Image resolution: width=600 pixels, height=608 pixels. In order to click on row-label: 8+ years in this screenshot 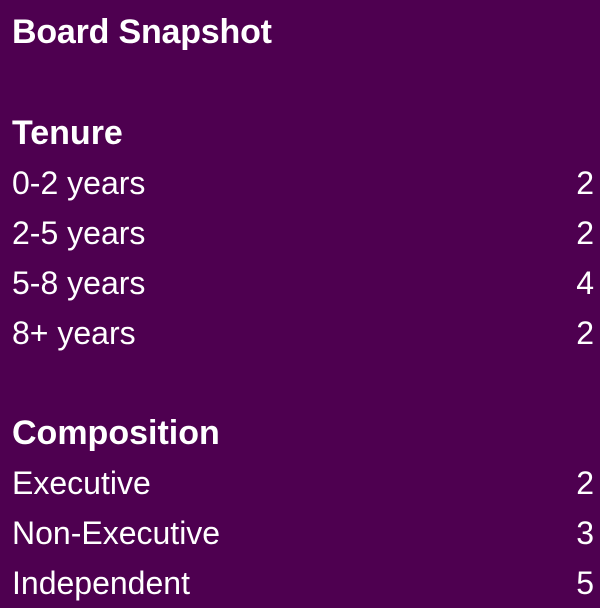, I will do `click(74, 333)`.